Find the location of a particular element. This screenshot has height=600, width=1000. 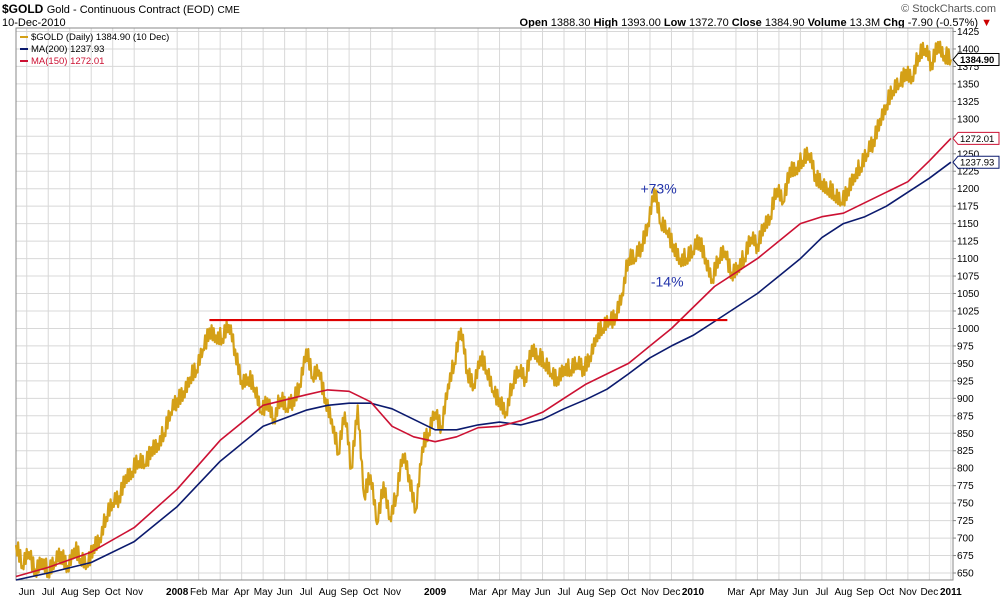

y-tick-label: 700 is located at coordinates (965, 539).